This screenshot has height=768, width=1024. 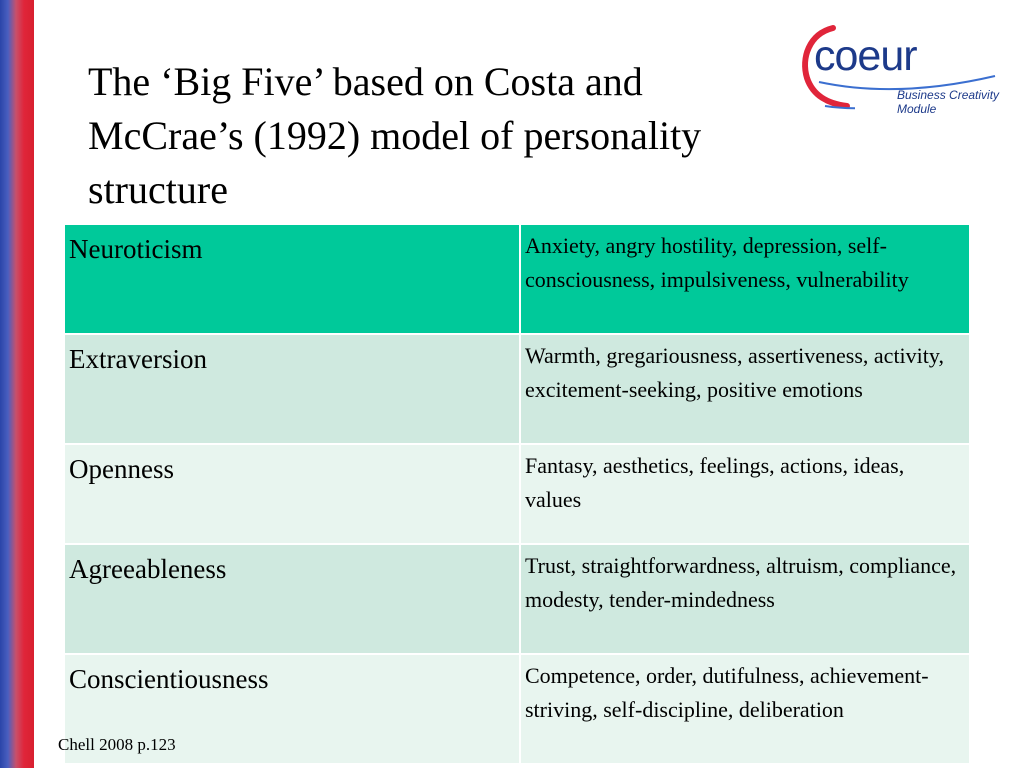 I want to click on source-citation: Chell 2008 p.123, so click(x=117, y=744).